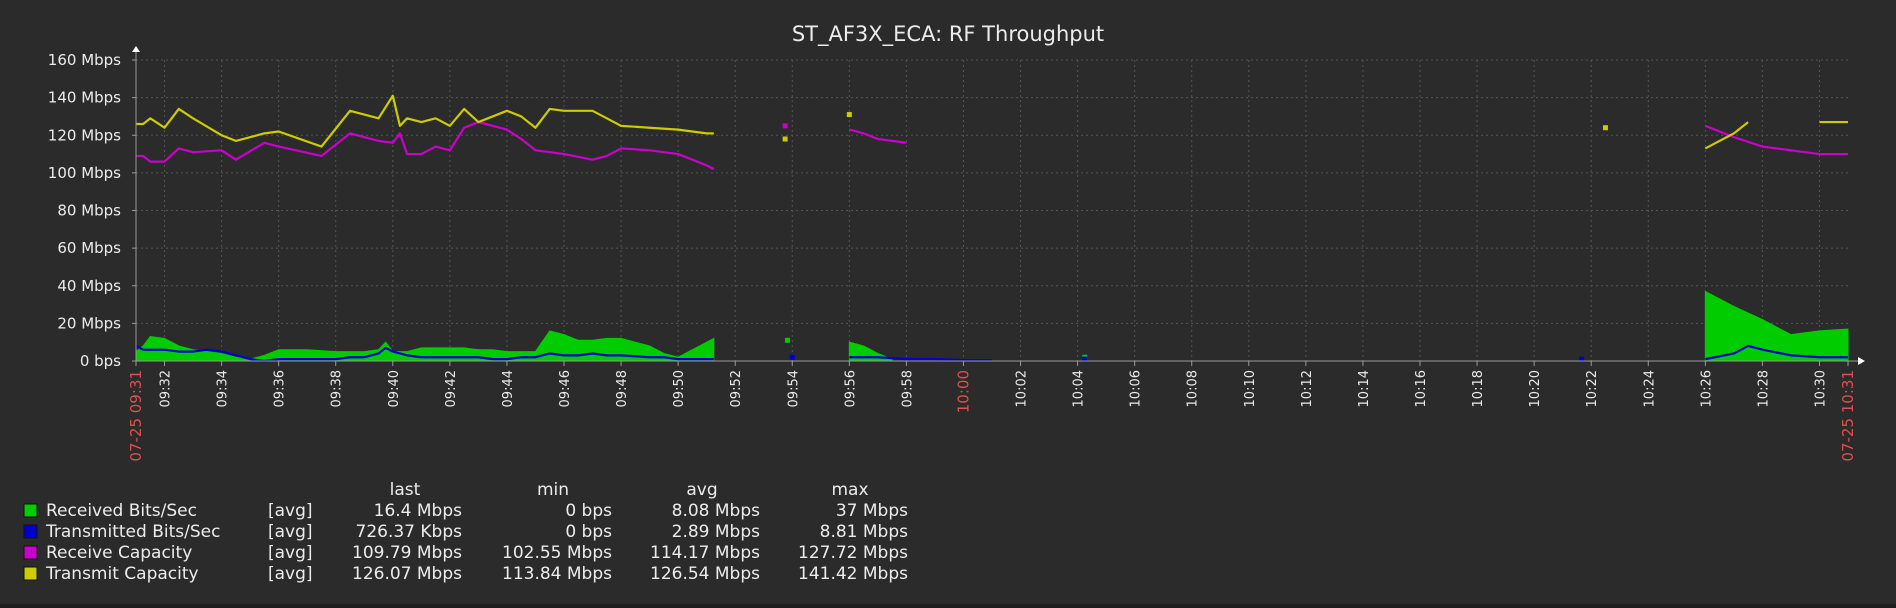 Image resolution: width=1896 pixels, height=608 pixels. What do you see at coordinates (1307, 388) in the screenshot?
I see `x-tick-label: 10:12` at bounding box center [1307, 388].